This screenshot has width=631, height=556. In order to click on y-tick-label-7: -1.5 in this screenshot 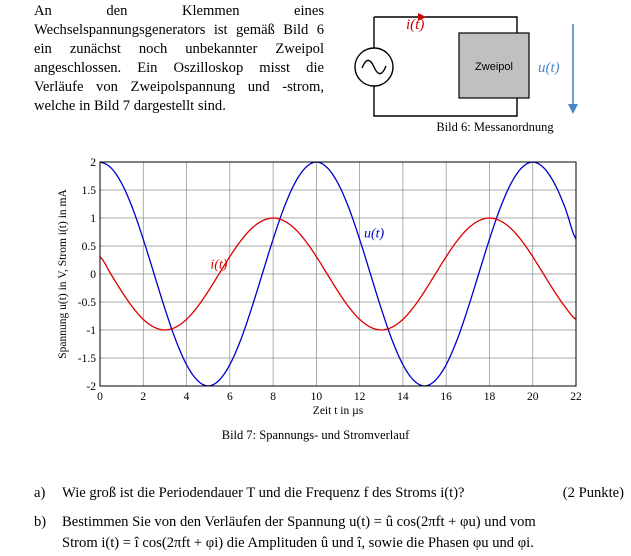, I will do `click(87, 359)`.